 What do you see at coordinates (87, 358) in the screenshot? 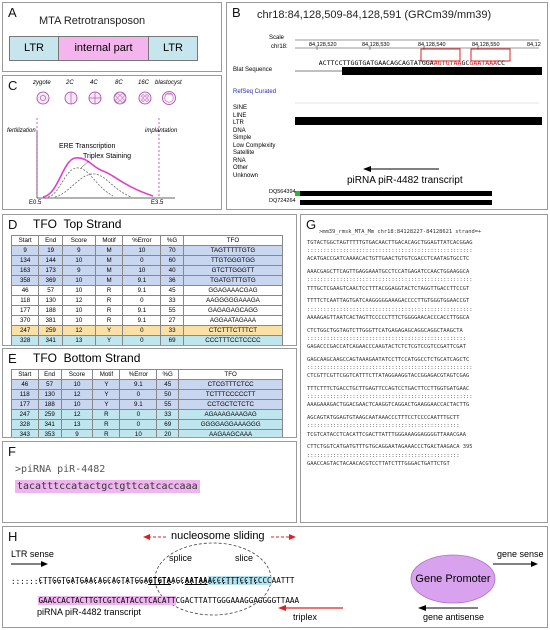
I see `panel-e-title: TFO Bottom Strand` at bounding box center [87, 358].